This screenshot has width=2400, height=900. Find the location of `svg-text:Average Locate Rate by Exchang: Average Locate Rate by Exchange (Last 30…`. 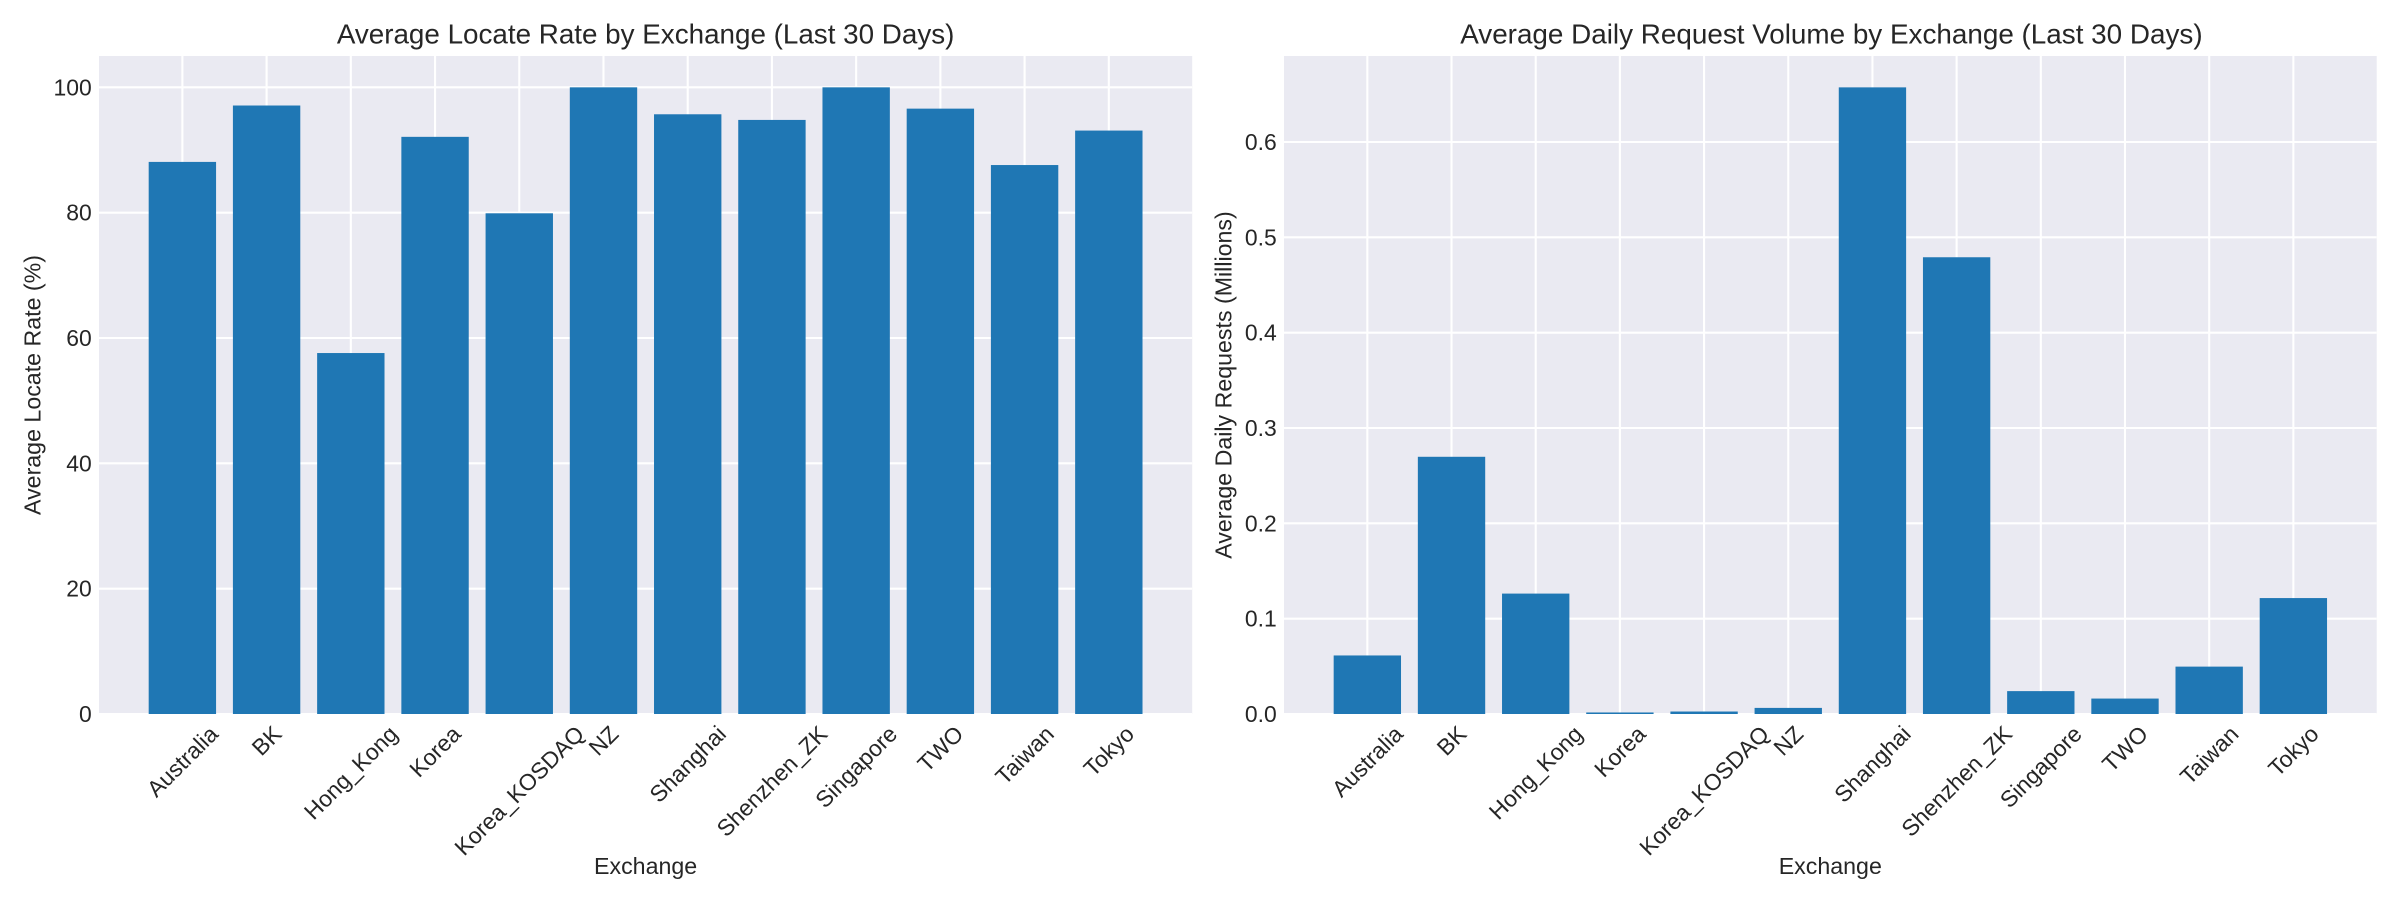

svg-text:Average Locate Rate by Exchang: Average Locate Rate by Exchange (Last 30… is located at coordinates (646, 34).